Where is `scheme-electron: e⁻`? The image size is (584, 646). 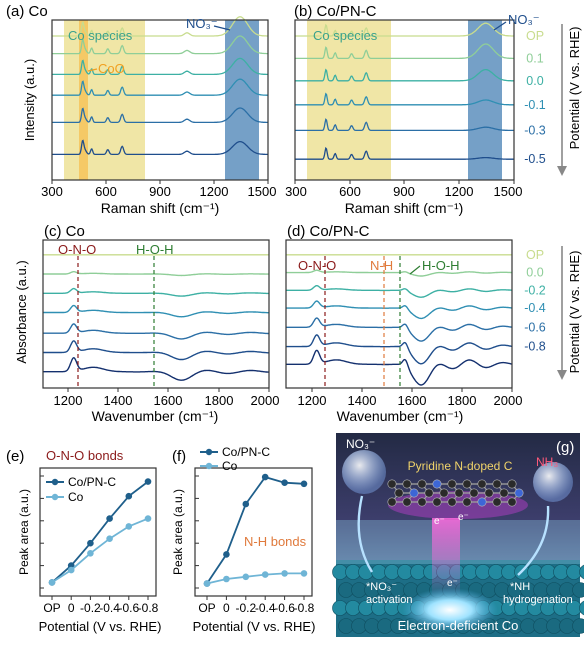 scheme-electron: e⁻ is located at coordinates (452, 583).